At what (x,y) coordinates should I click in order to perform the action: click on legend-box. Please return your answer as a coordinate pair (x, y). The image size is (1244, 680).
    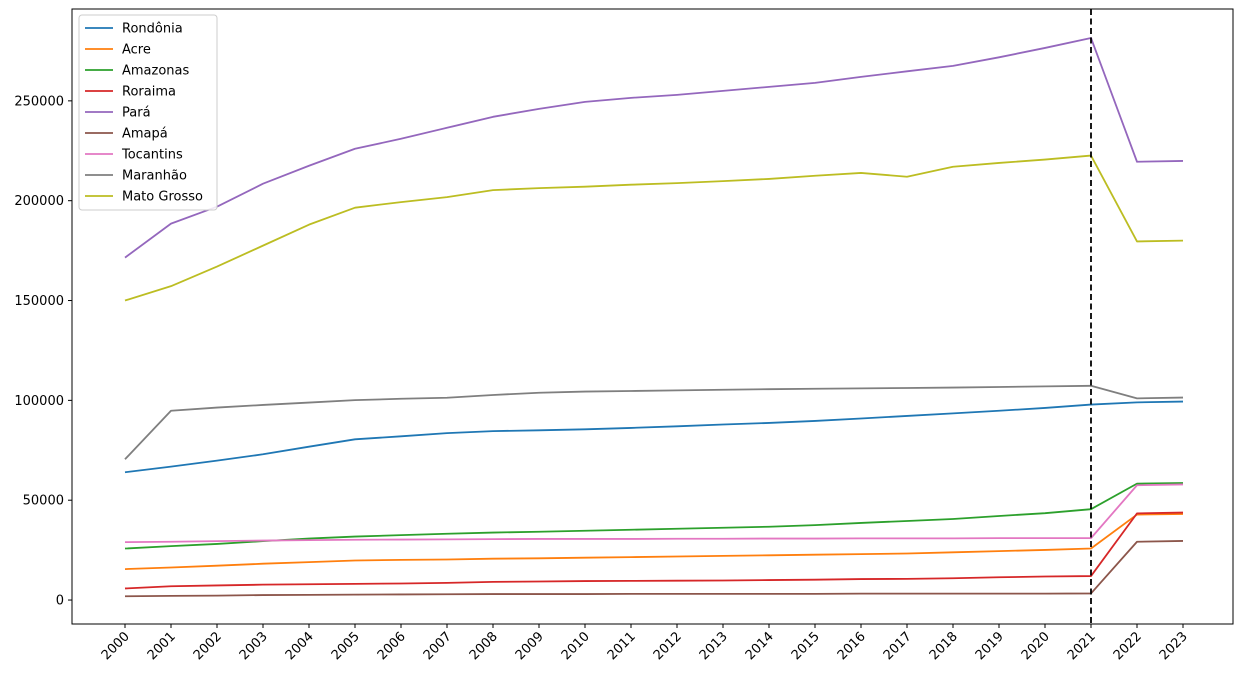
    Looking at the image, I should click on (148, 112).